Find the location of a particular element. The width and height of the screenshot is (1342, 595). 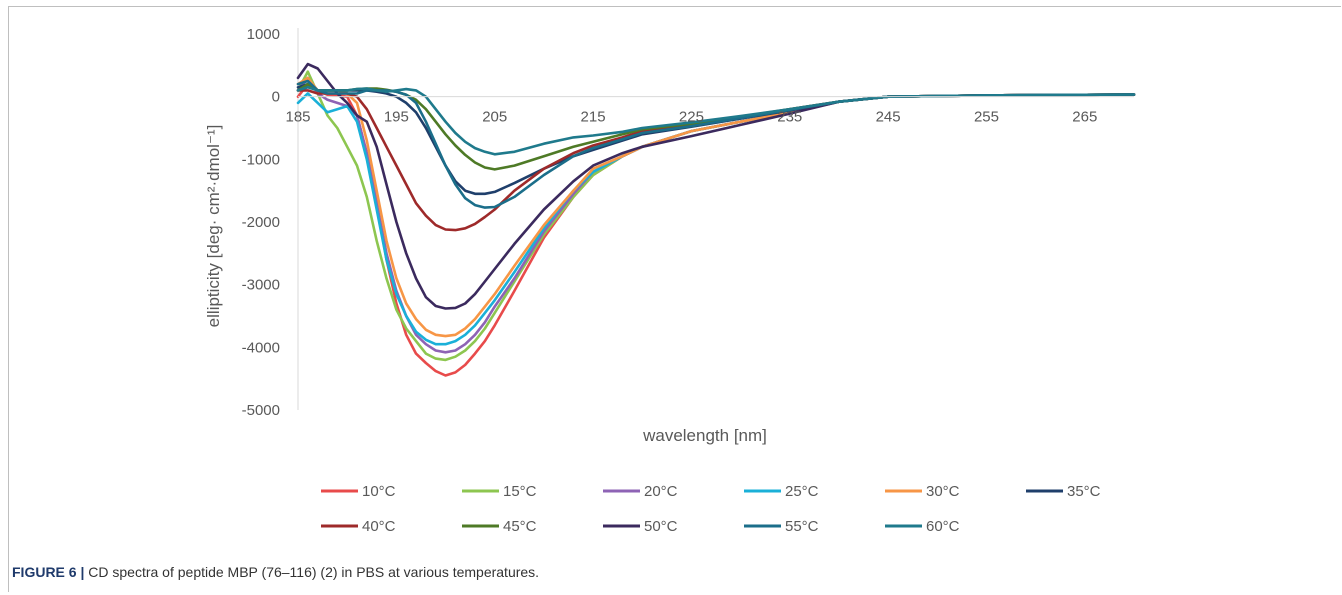

x-tick-label: 205 is located at coordinates (494, 117).